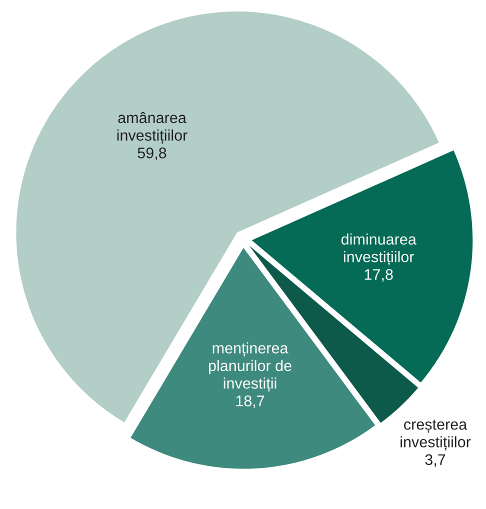 The height and width of the screenshot is (509, 486). Describe the element at coordinates (152, 128) in the screenshot. I see `slice-label: amânarea investițiilor` at that location.